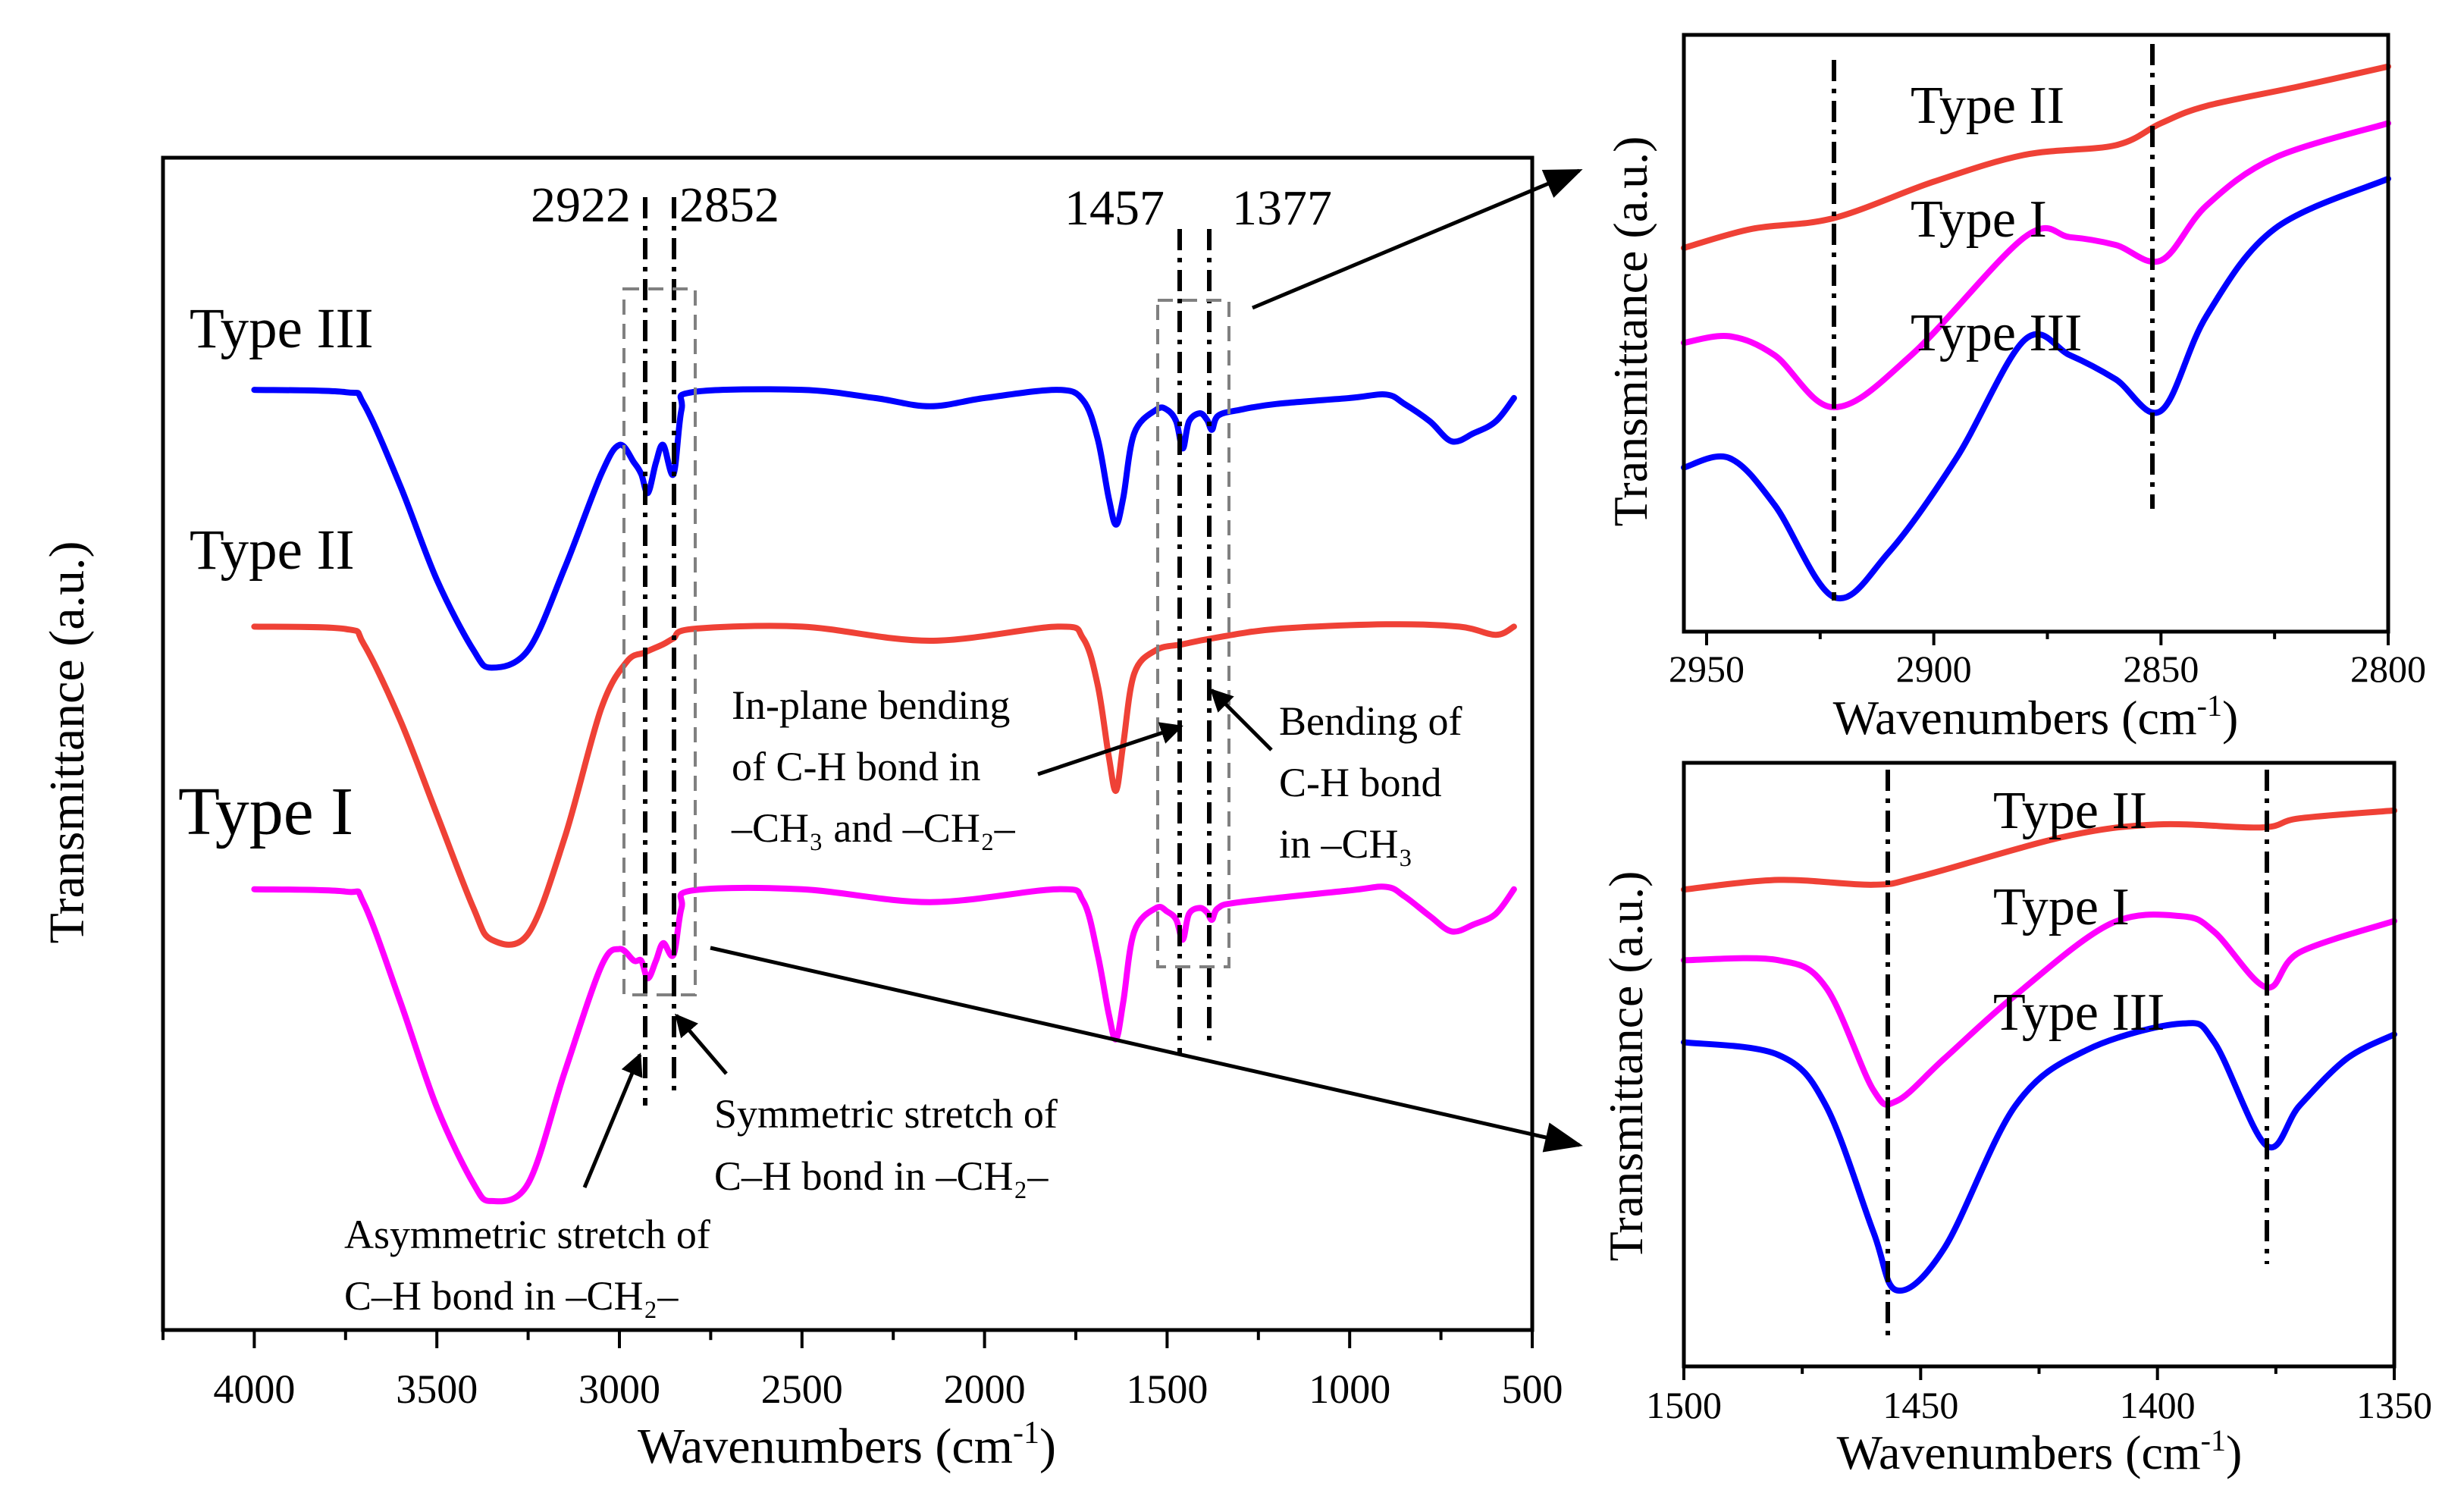 The width and height of the screenshot is (2464, 1512). Describe the element at coordinates (1920, 1405) in the screenshot. I see `bottom-inset-x-tick-label: 1450` at that location.